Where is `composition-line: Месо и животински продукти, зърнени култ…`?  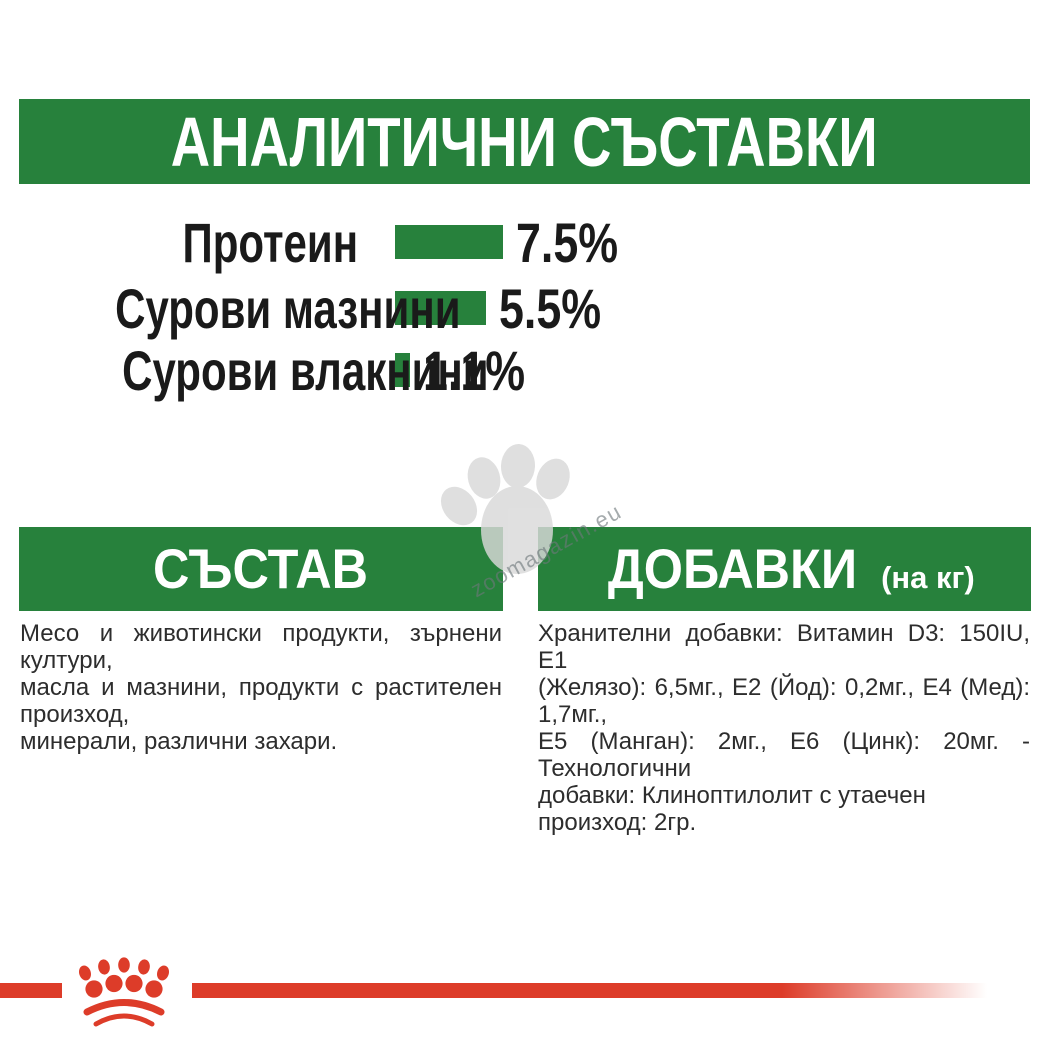
composition-line: Месо и животински продукти, зърнени култ… is located at coordinates (261, 647).